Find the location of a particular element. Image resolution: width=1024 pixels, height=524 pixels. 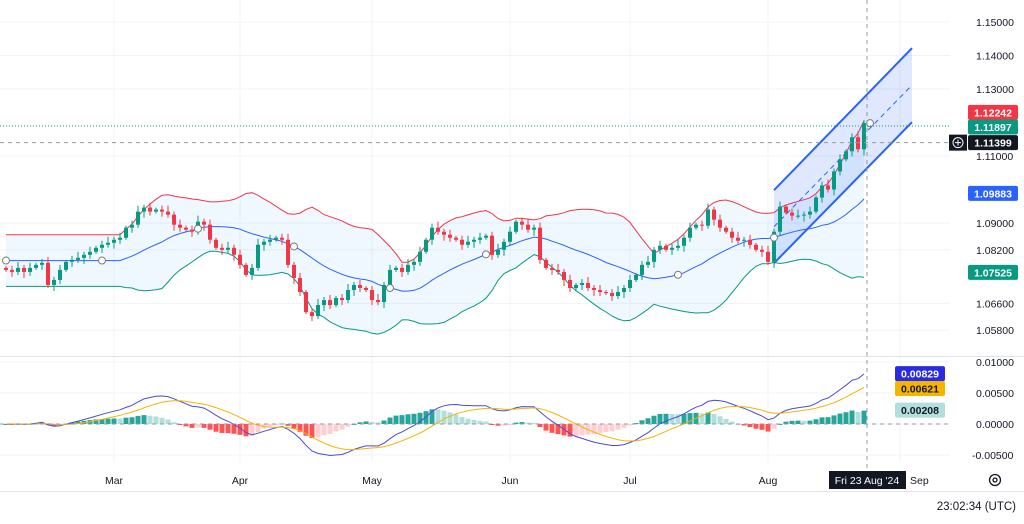

channel-mid-line is located at coordinates (843, 156).